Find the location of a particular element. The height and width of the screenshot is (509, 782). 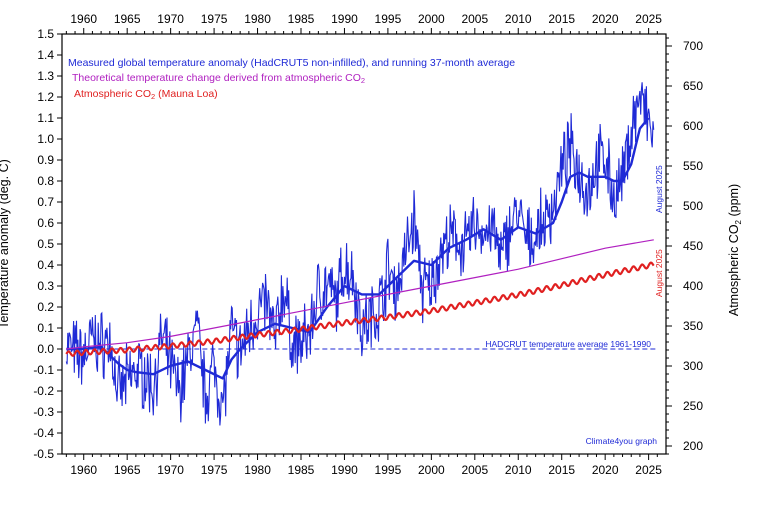

y-right-tick-label: 700 is located at coordinates (693, 46).